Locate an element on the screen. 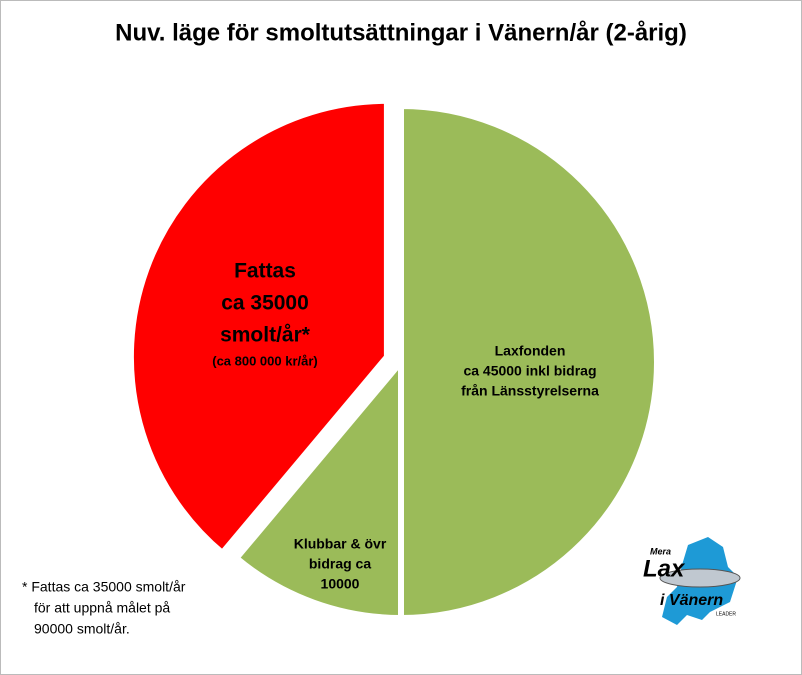  logo is located at coordinates (700, 581).